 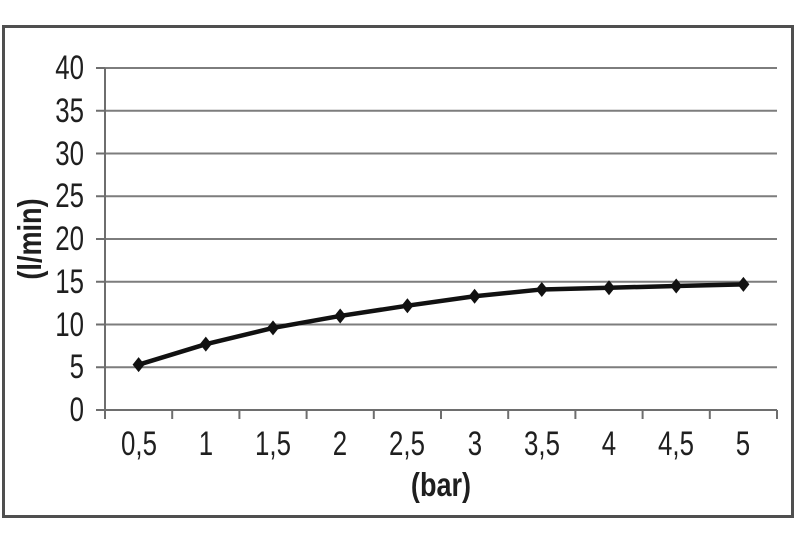 I want to click on flow-series, so click(x=441, y=324).